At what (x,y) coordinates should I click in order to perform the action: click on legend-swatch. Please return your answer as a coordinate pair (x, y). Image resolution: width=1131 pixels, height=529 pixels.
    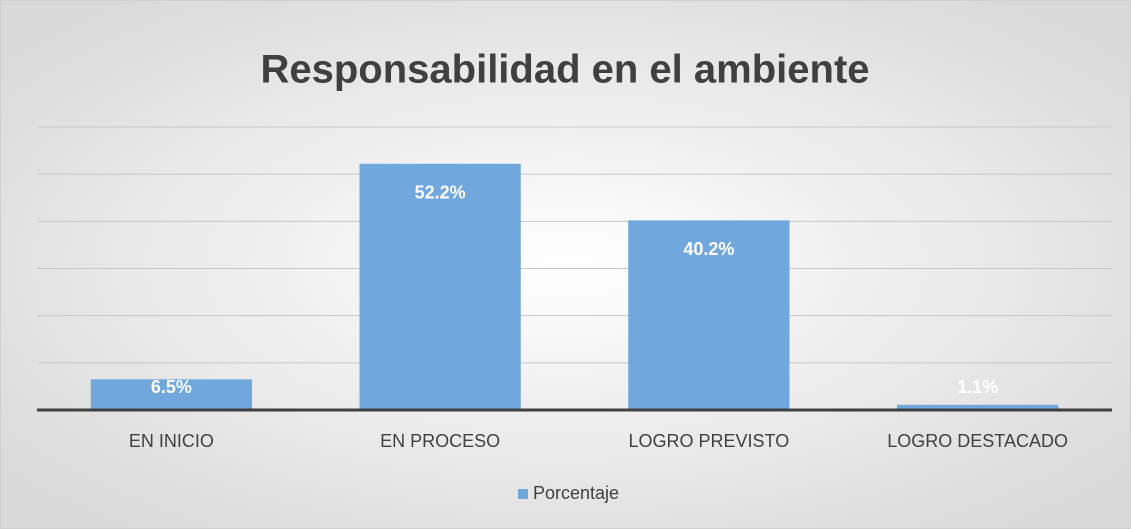
    Looking at the image, I should click on (523, 494).